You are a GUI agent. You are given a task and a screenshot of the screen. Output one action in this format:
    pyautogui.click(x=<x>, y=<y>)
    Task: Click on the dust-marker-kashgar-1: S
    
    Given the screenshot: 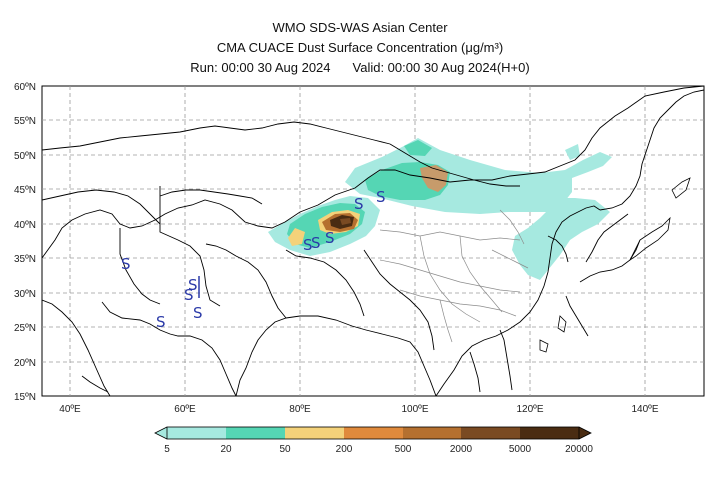 What is the action you would take?
    pyautogui.click(x=308, y=245)
    